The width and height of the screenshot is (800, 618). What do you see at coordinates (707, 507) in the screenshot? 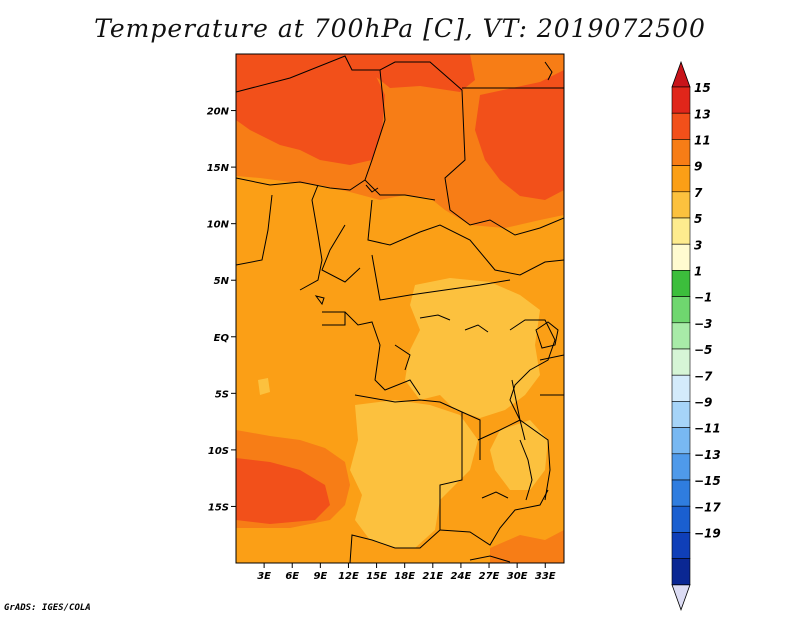
I see `colorbar-label: −17` at bounding box center [707, 507].